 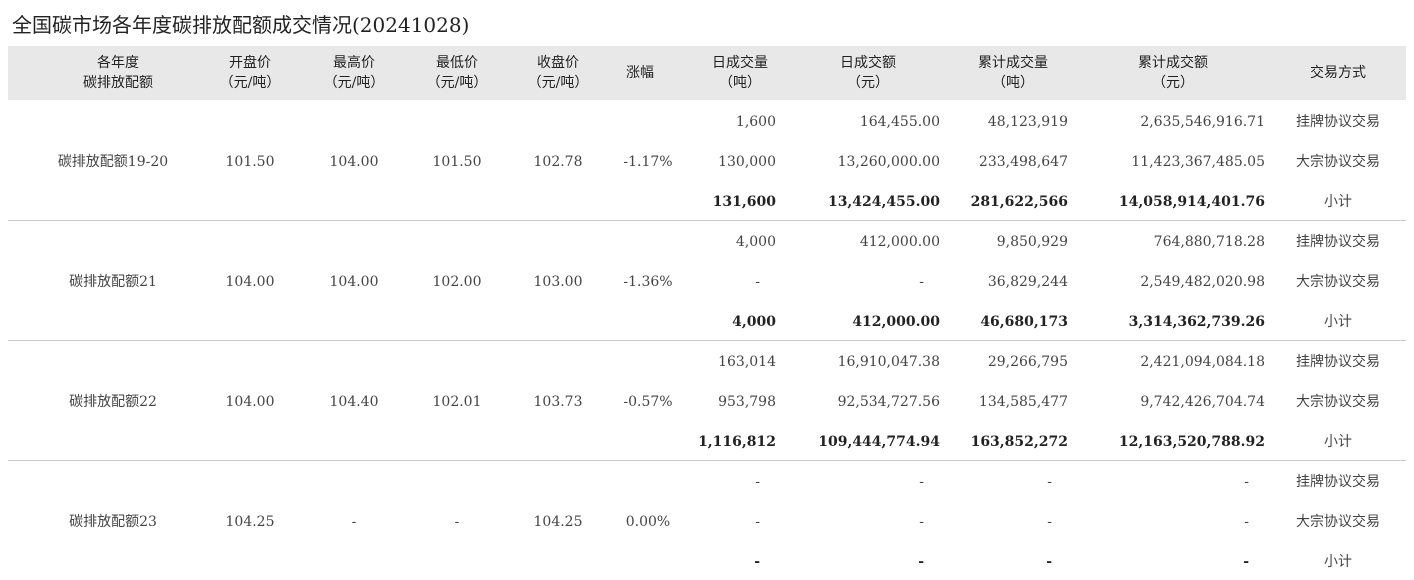 What do you see at coordinates (1209, 242) in the screenshot?
I see `cumulative-amount: 764,880,718.28` at bounding box center [1209, 242].